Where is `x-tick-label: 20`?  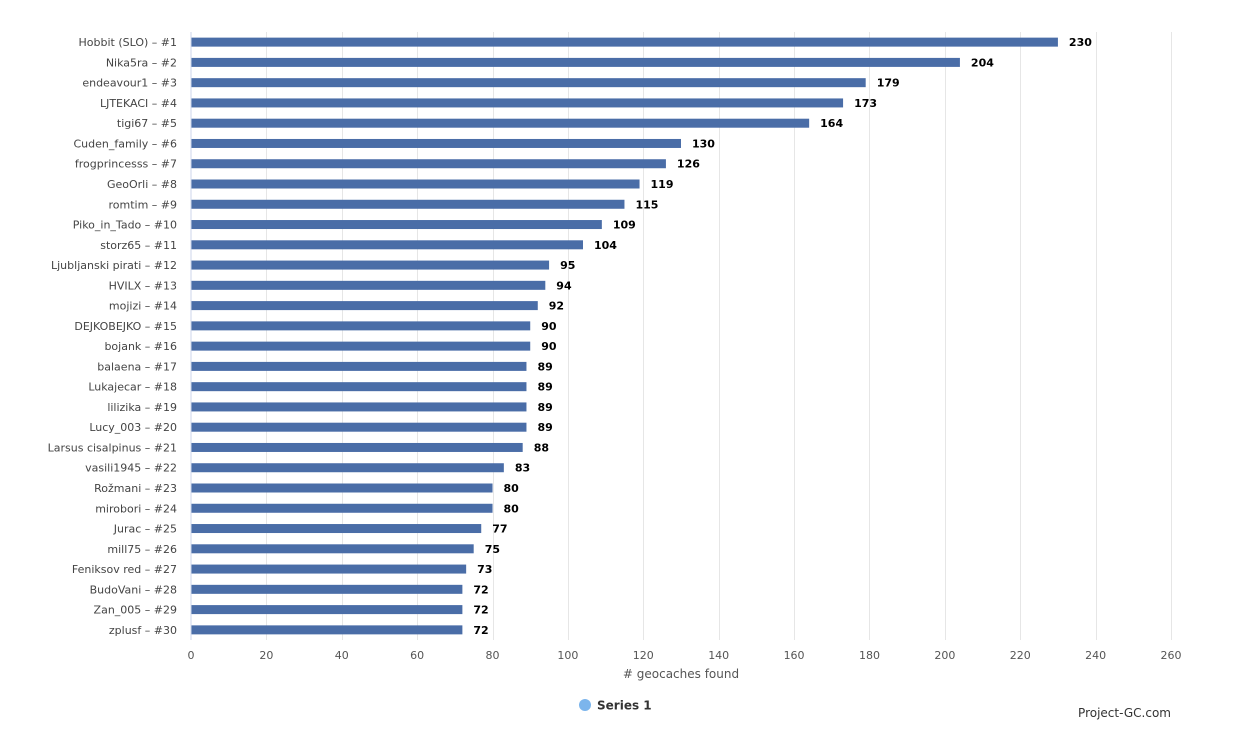 x-tick-label: 20 is located at coordinates (266, 655).